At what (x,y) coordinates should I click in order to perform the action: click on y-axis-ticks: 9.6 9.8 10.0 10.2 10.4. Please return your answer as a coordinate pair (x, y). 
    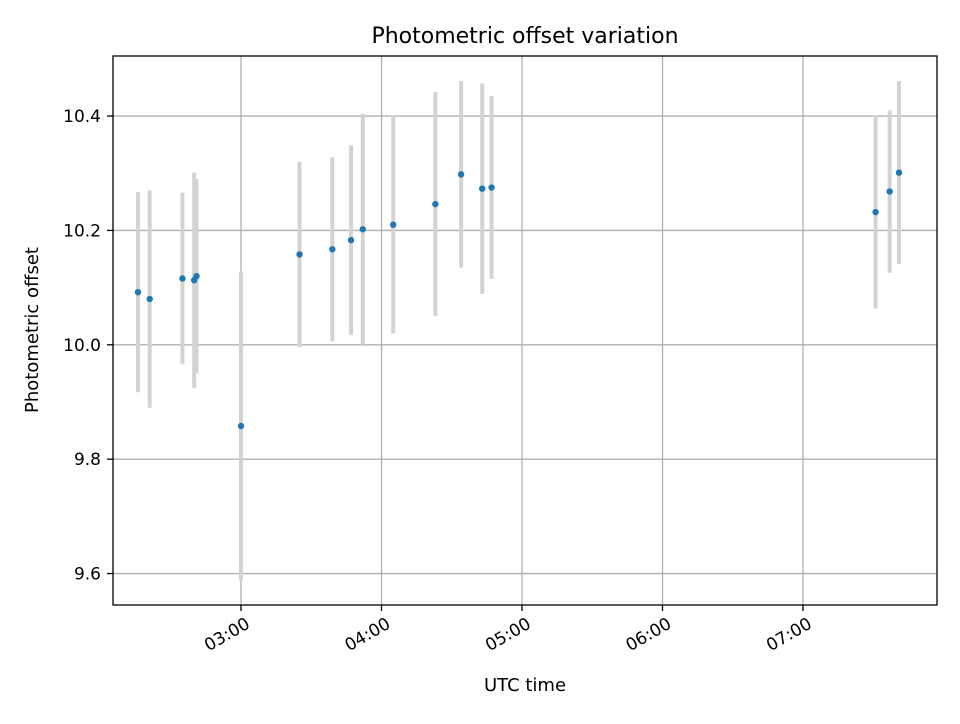
    Looking at the image, I should click on (88, 346).